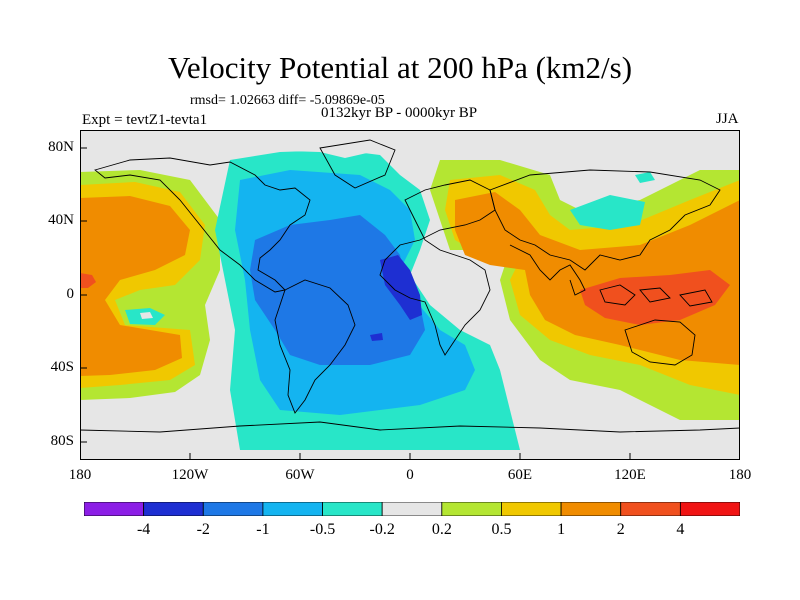 The image size is (800, 600). What do you see at coordinates (80, 475) in the screenshot?
I see `lon-label-180w: 180` at bounding box center [80, 475].